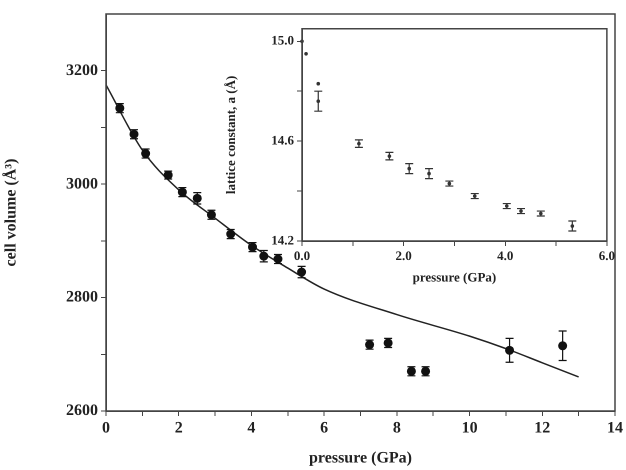  What do you see at coordinates (606, 256) in the screenshot?
I see `x-tick-label: 6.0` at bounding box center [606, 256].